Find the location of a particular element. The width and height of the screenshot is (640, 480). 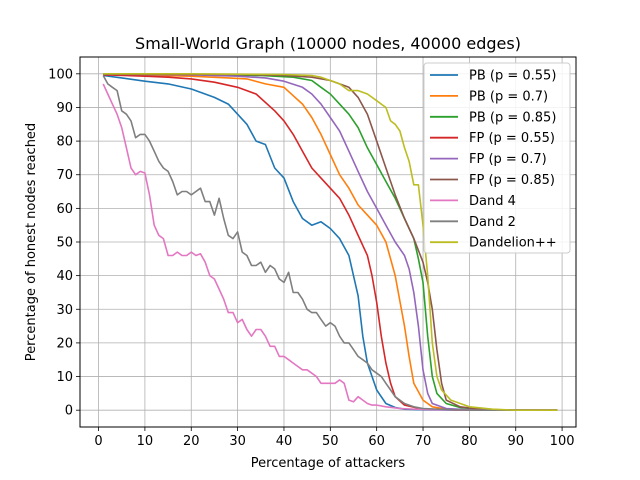

x-axis-label: Percentage of attackers is located at coordinates (328, 463).